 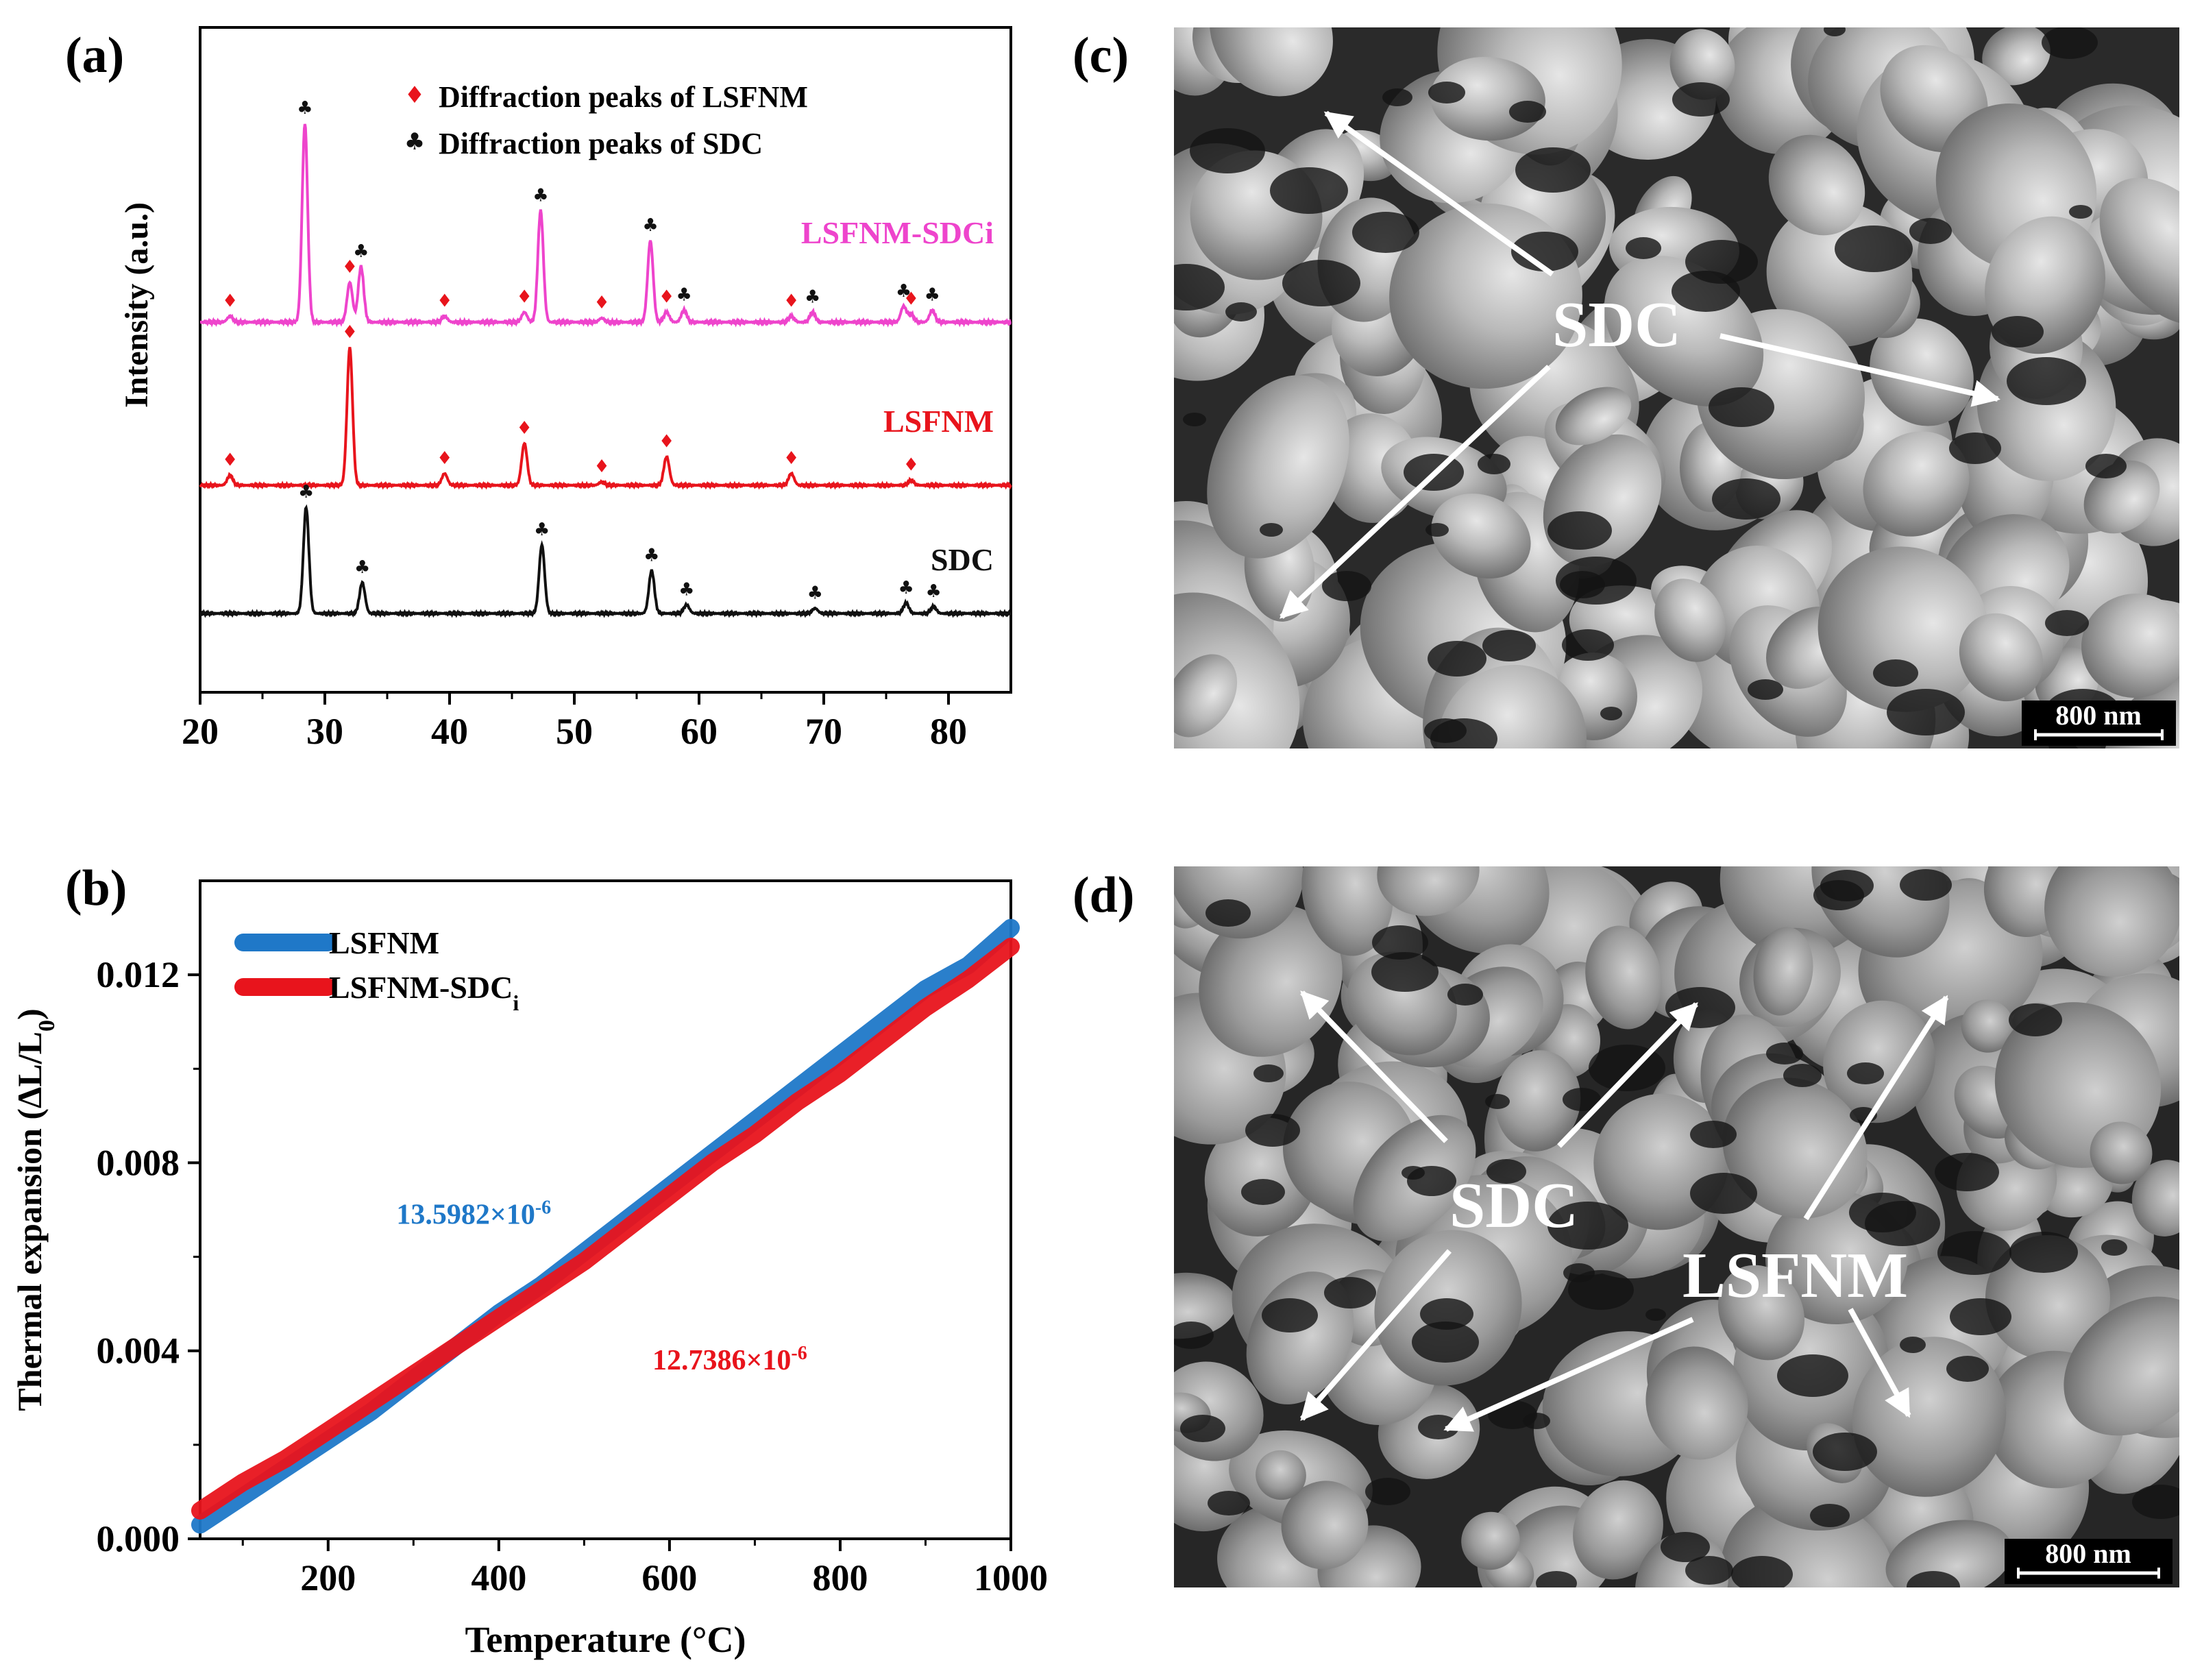 What do you see at coordinates (962, 559) in the screenshot?
I see `xrd-series-label: SDC` at bounding box center [962, 559].